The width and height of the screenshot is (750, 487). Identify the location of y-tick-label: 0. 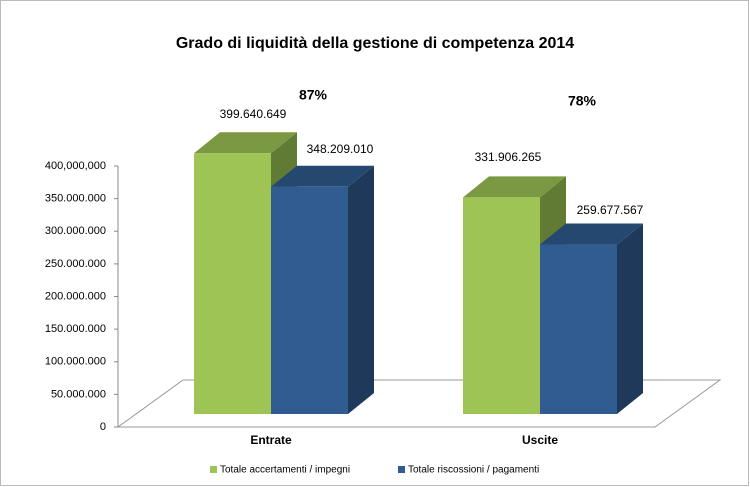
(103, 427).